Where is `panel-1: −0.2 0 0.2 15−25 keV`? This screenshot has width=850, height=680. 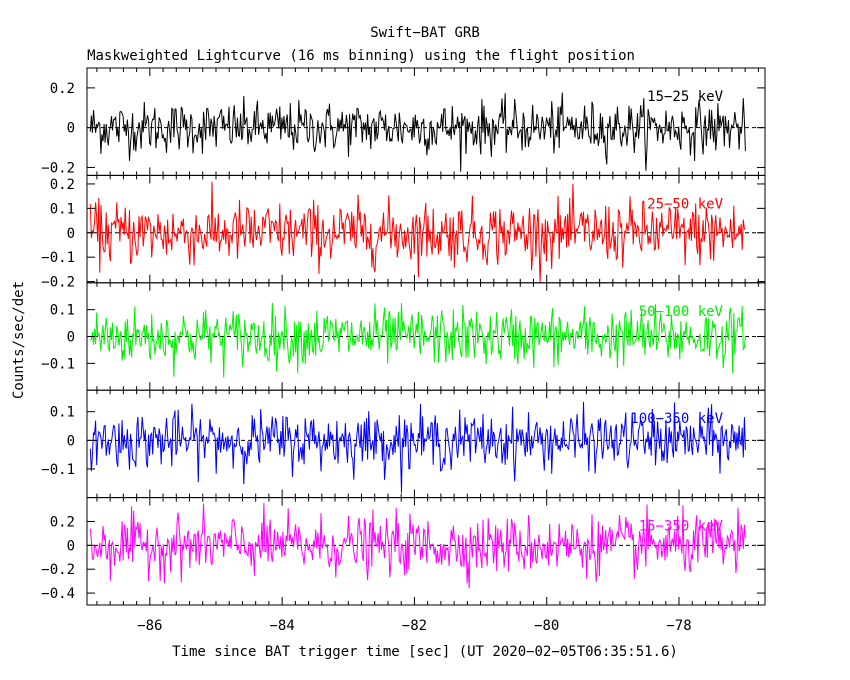
panel-1: −0.2 0 0.2 15−25 keV is located at coordinates (403, 121).